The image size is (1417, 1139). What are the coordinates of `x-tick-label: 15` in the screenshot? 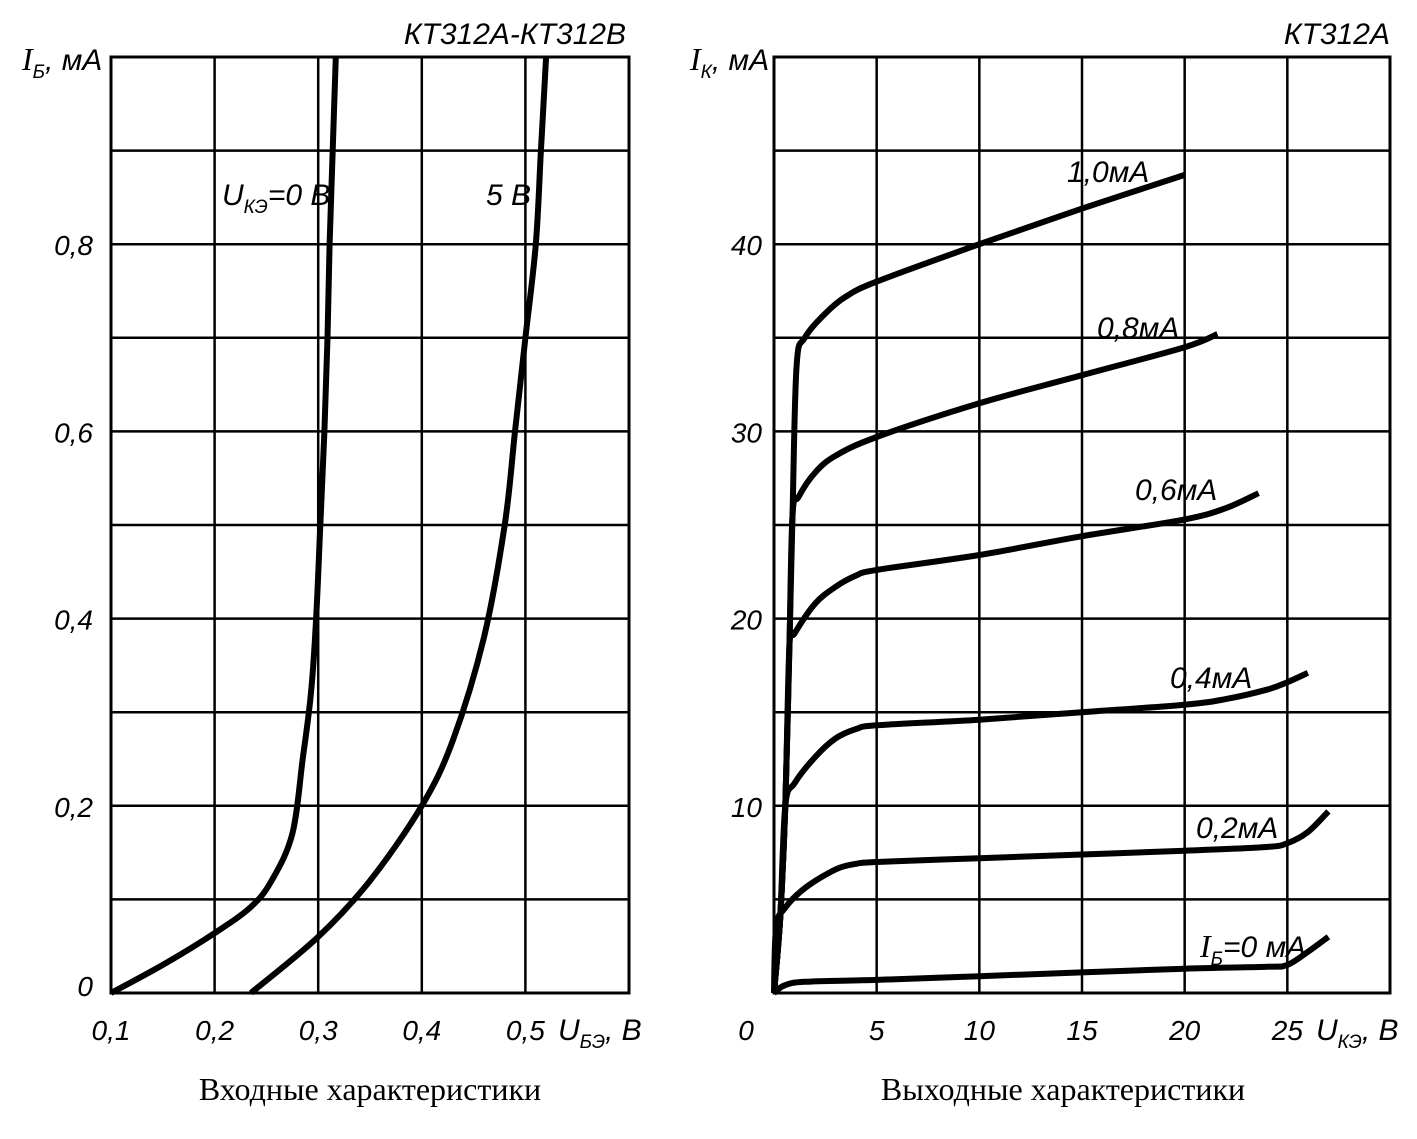 It's located at (1082, 1030).